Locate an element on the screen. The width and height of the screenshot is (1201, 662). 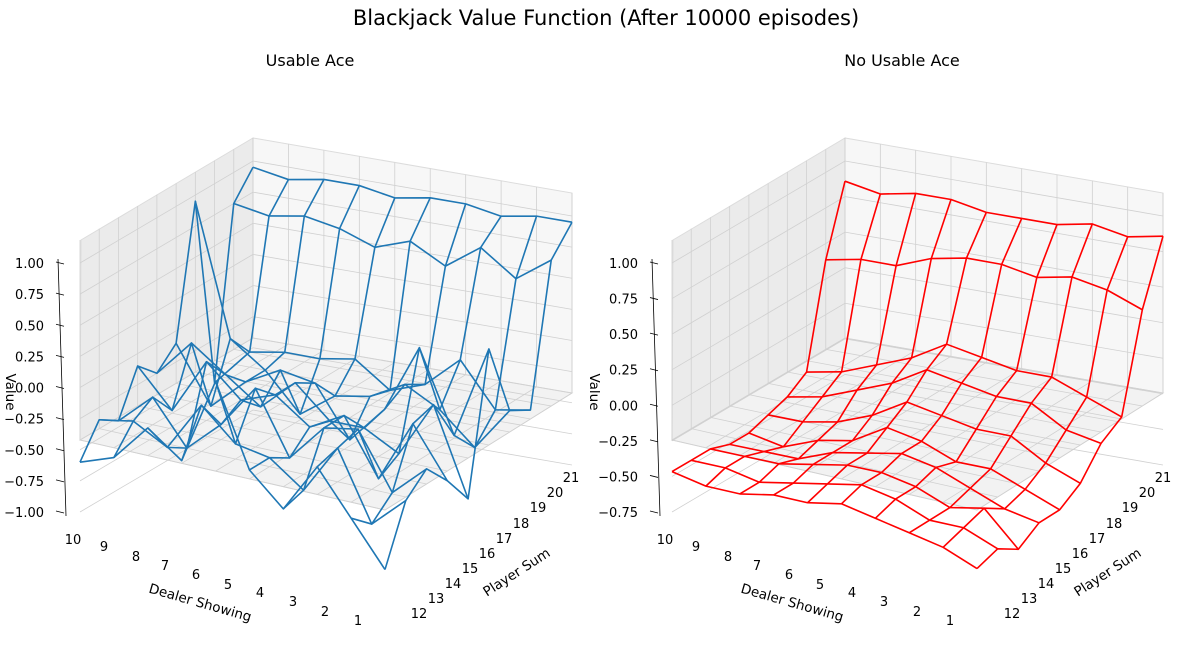
z-tick-label: 0.75 is located at coordinates (623, 300).